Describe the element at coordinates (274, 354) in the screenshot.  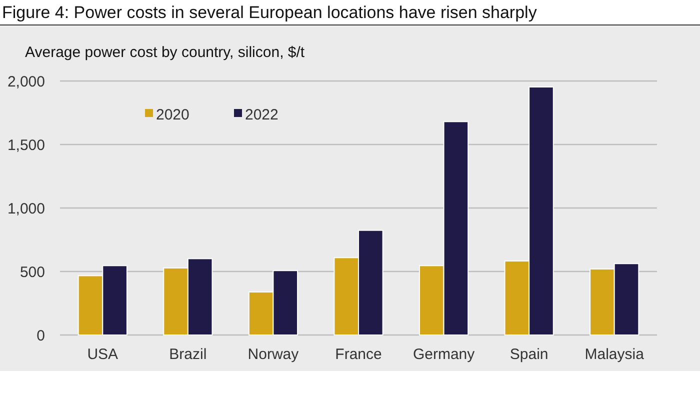
I see `x-tick-label: Norway` at that location.